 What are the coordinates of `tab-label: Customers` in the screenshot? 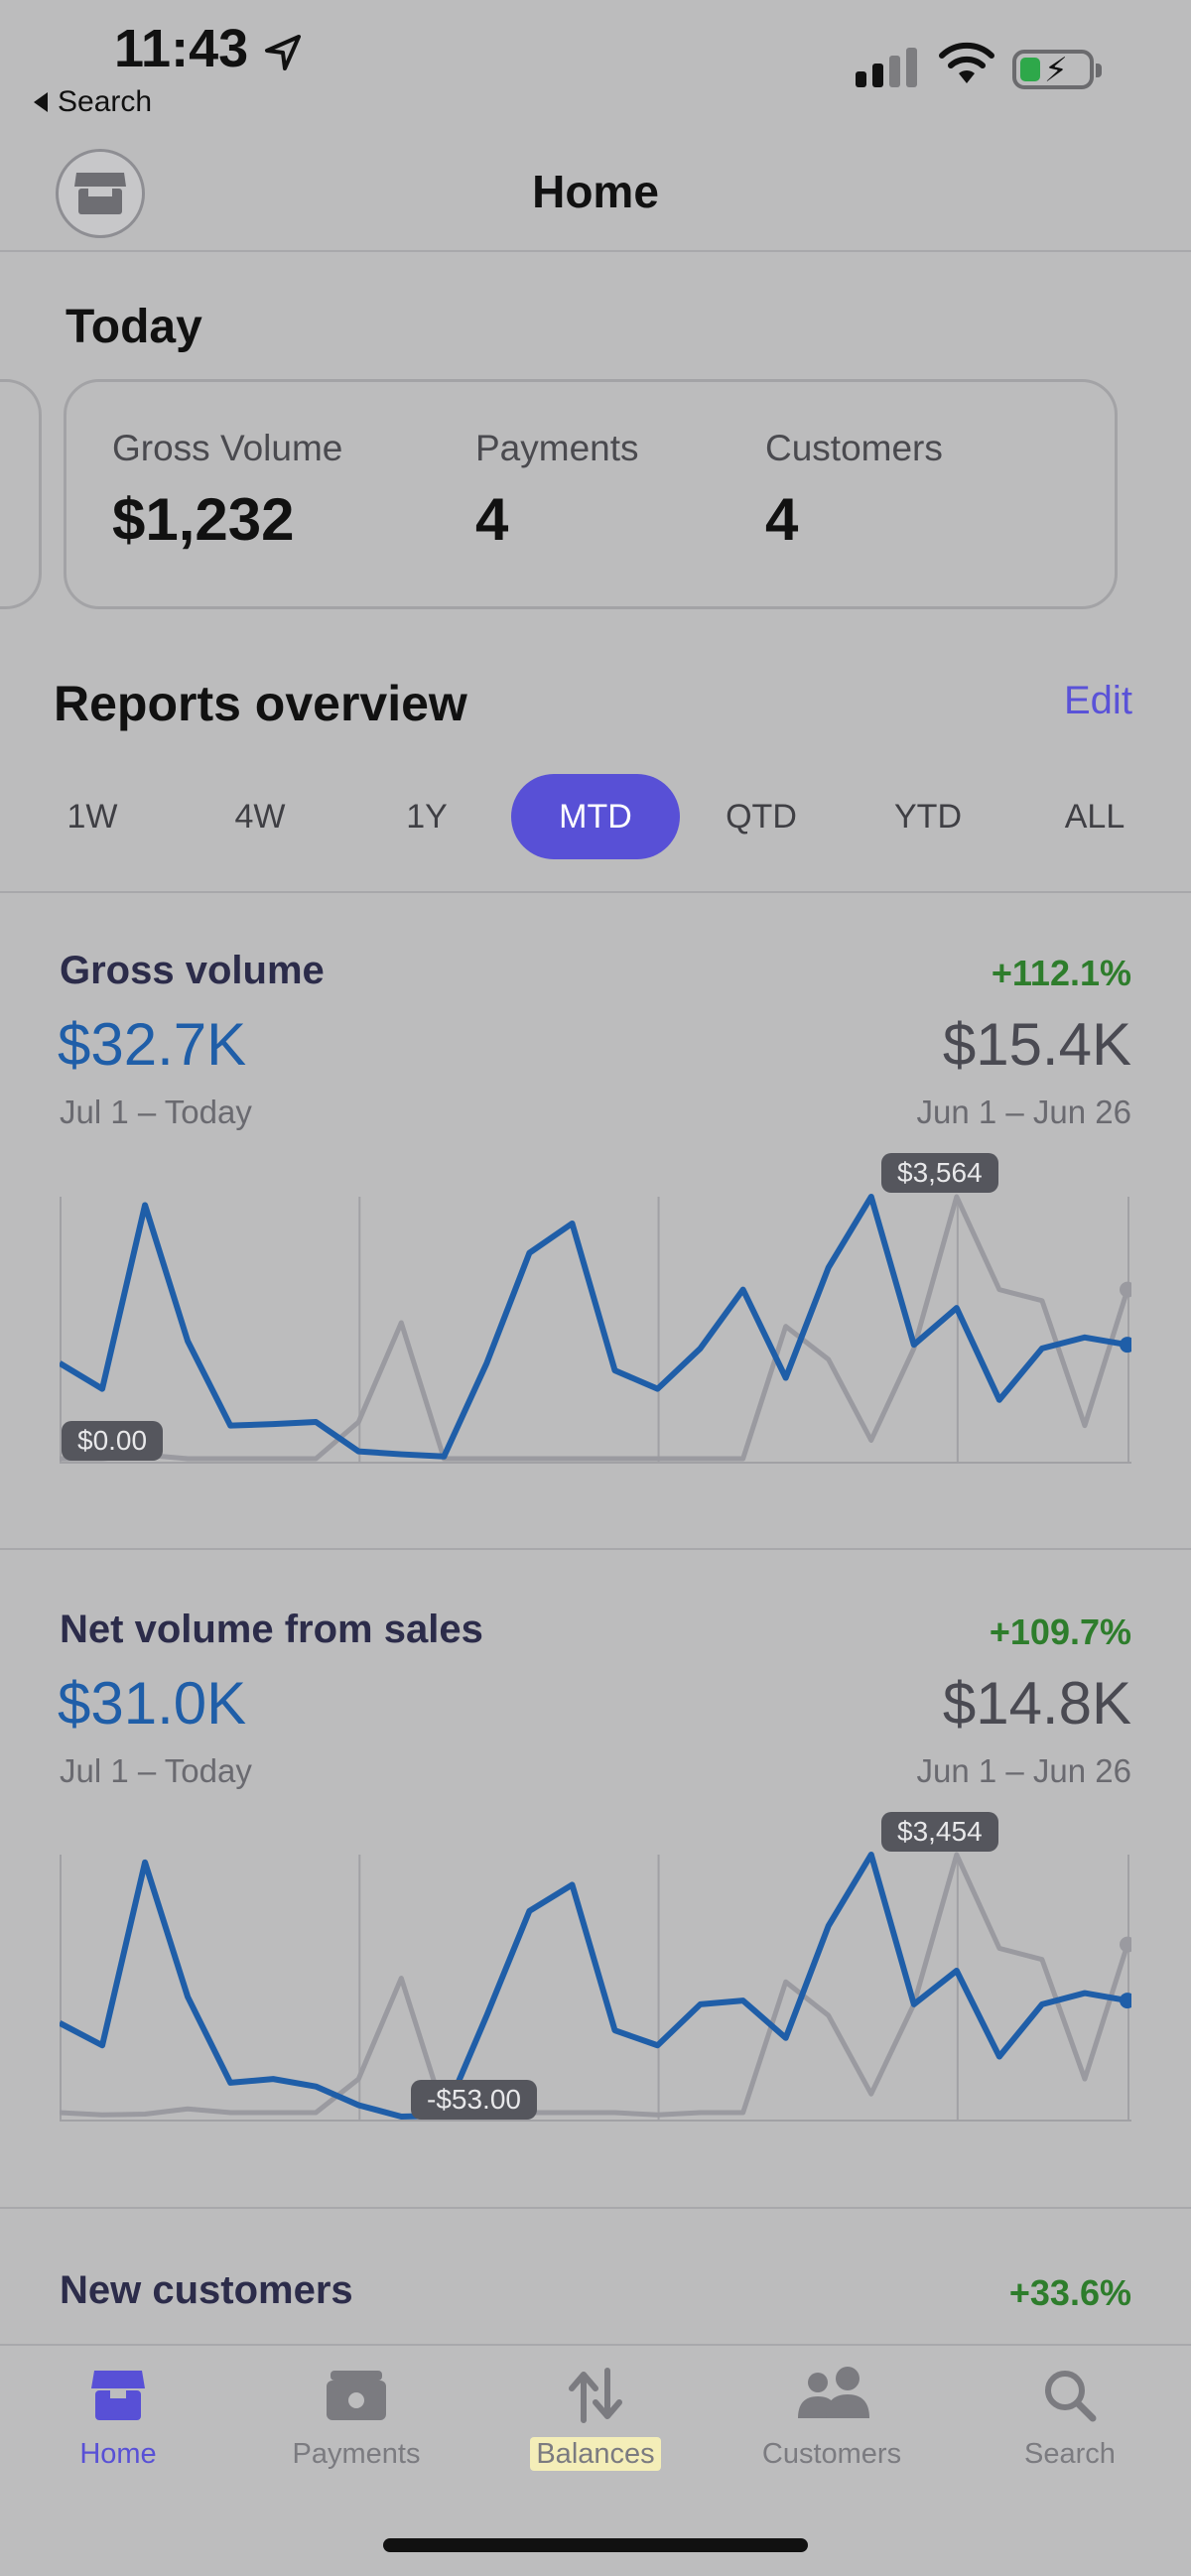 It's located at (831, 2454).